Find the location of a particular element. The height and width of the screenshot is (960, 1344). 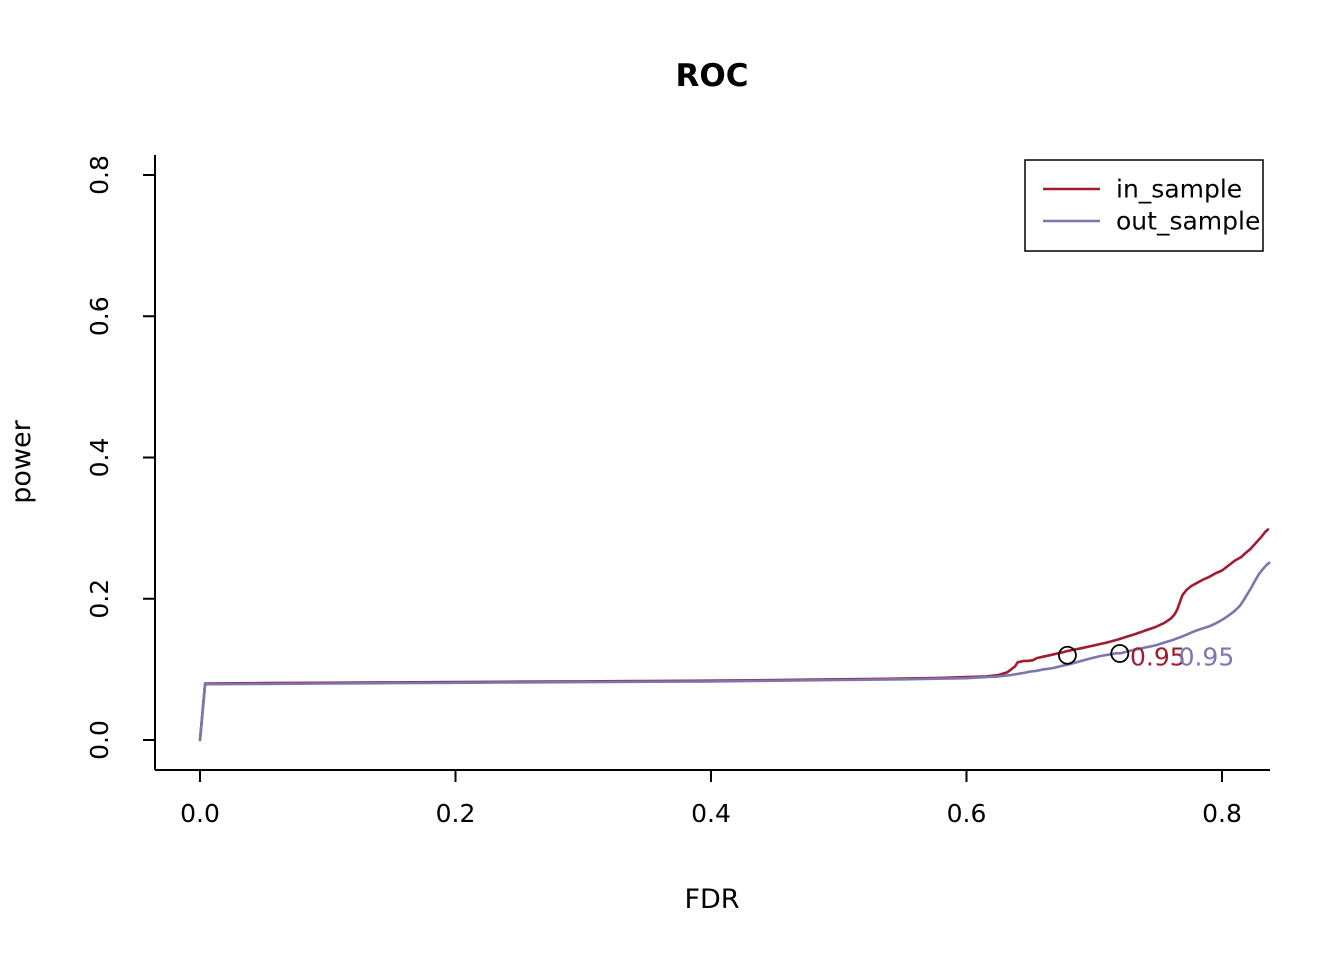

y-axis-label: power is located at coordinates (21, 461).